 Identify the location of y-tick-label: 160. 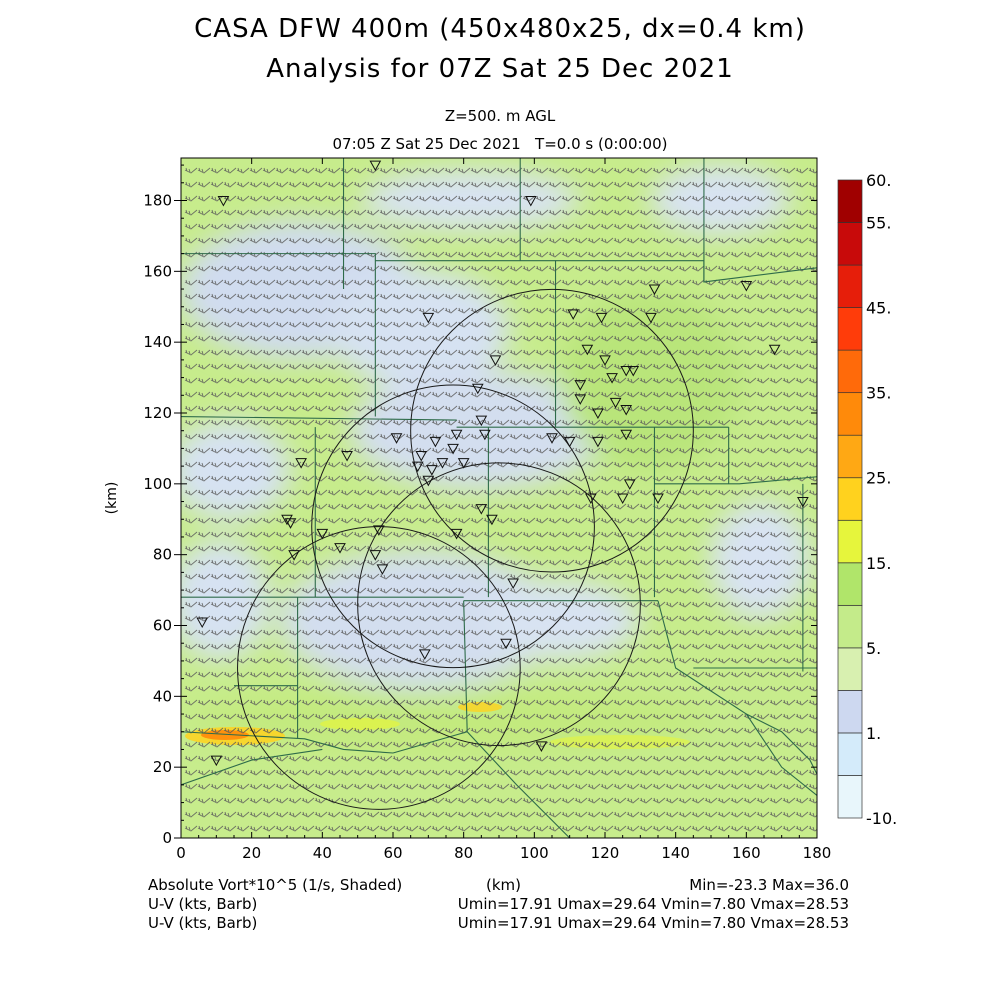
(157, 271).